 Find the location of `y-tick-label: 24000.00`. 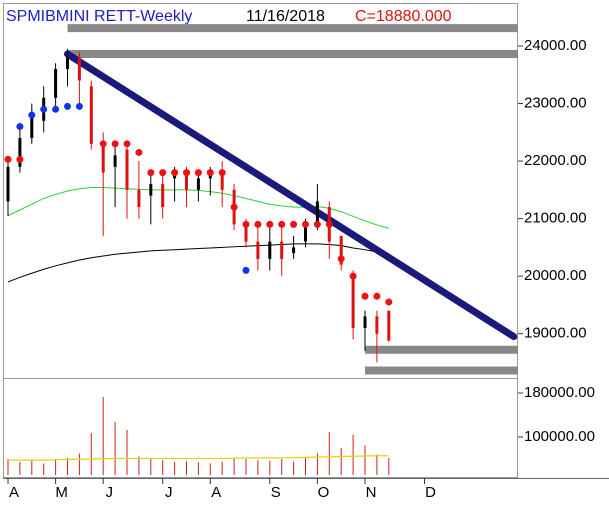

y-tick-label: 24000.00 is located at coordinates (555, 45).